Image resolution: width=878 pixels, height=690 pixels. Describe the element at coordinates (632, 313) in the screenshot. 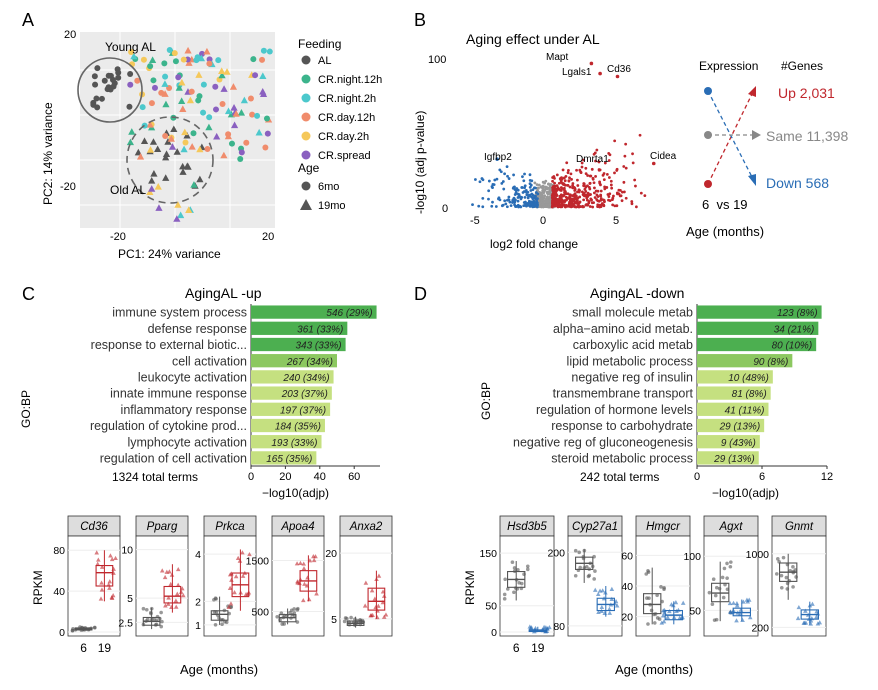

I see `bar-category-label: small molecule metab` at that location.